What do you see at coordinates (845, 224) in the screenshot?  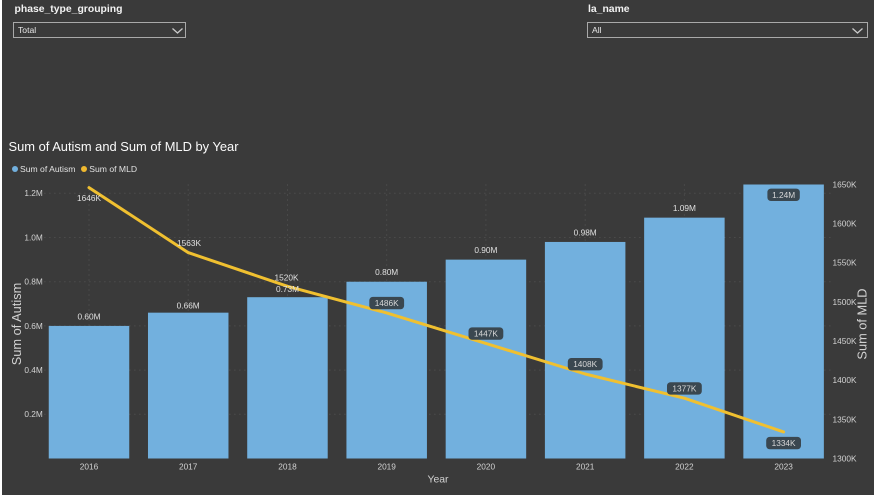 I see `svg-text: 1600K` at bounding box center [845, 224].